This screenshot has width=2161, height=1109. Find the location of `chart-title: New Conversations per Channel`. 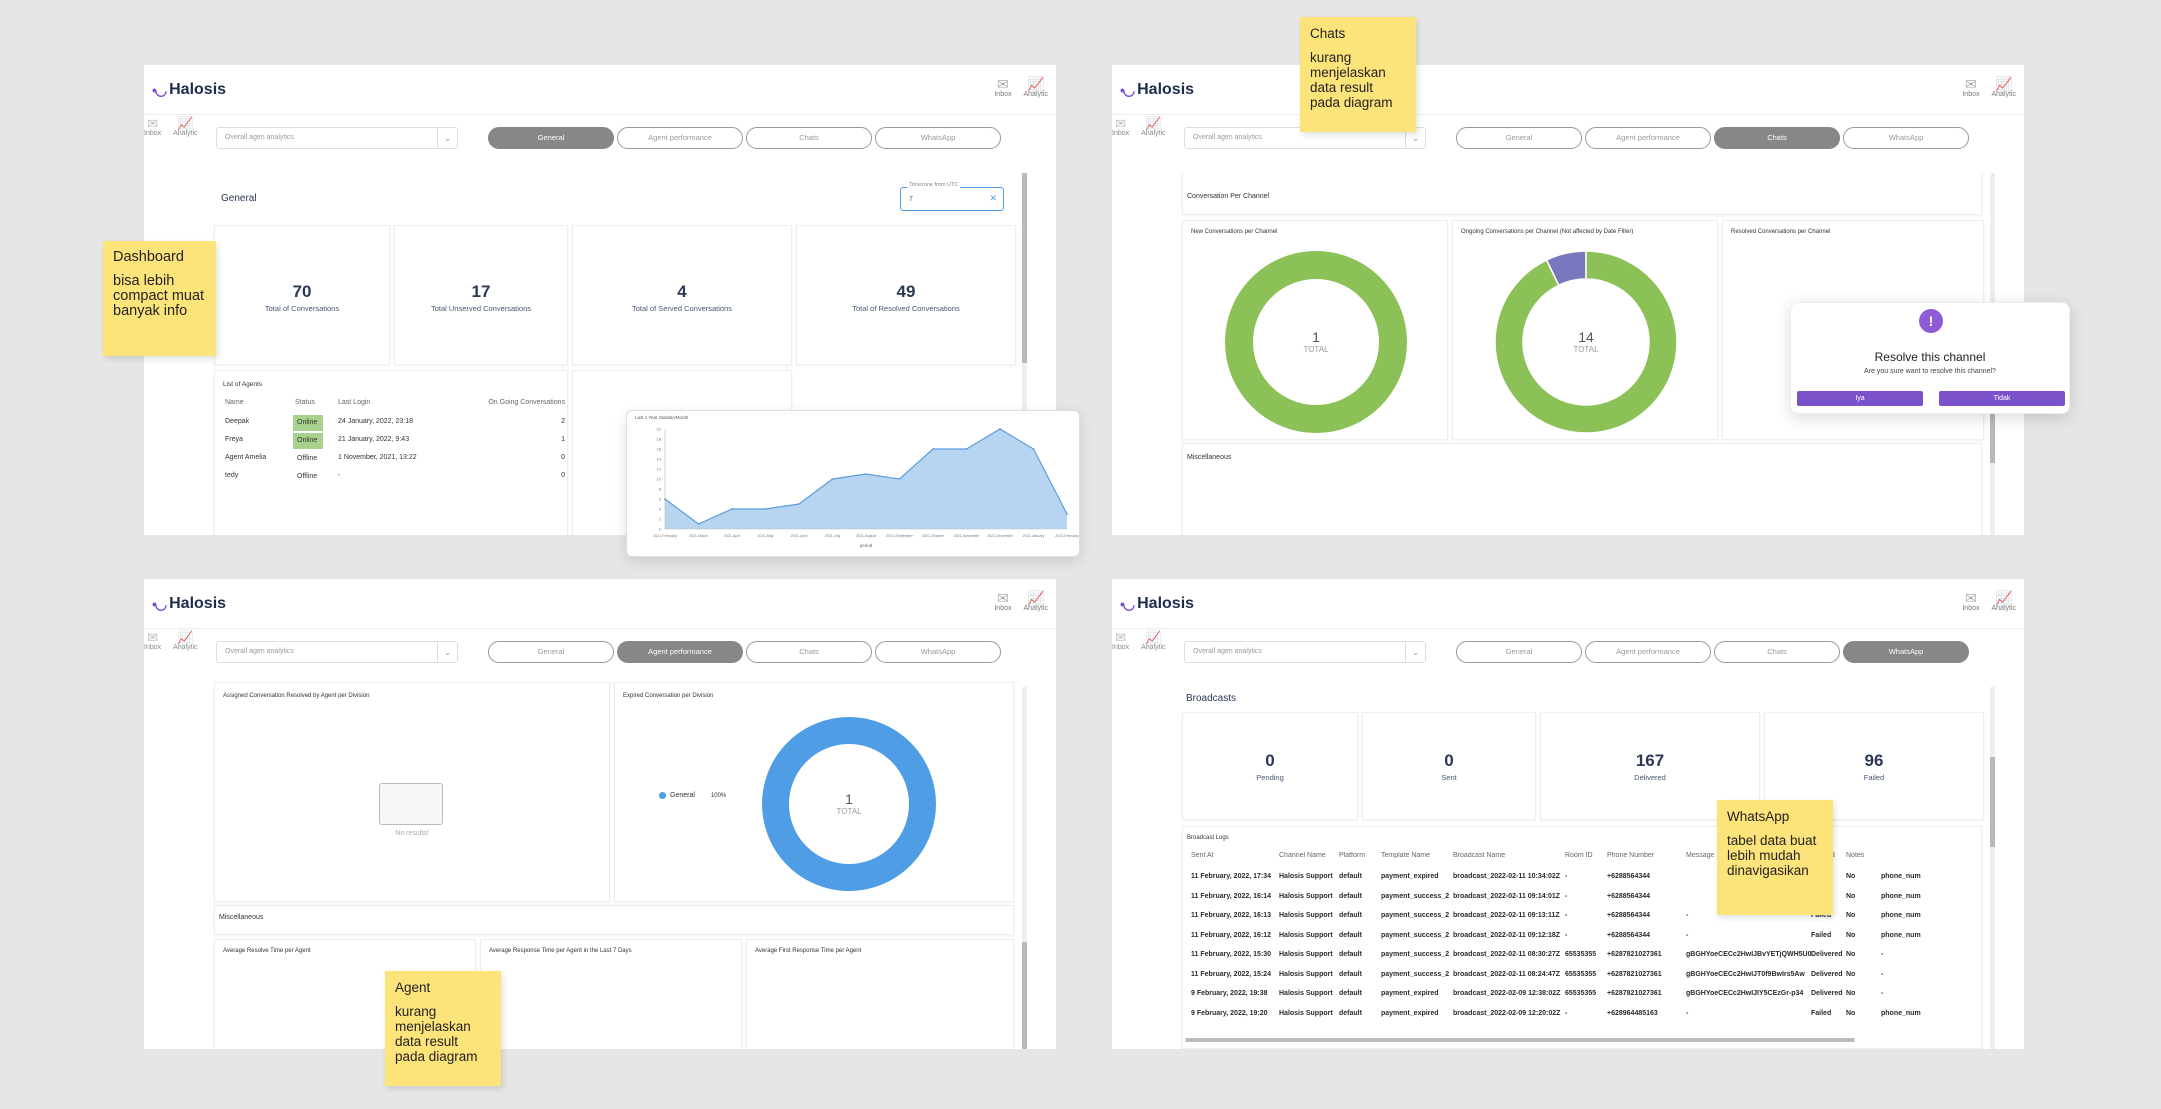

chart-title: New Conversations per Channel is located at coordinates (1234, 232).